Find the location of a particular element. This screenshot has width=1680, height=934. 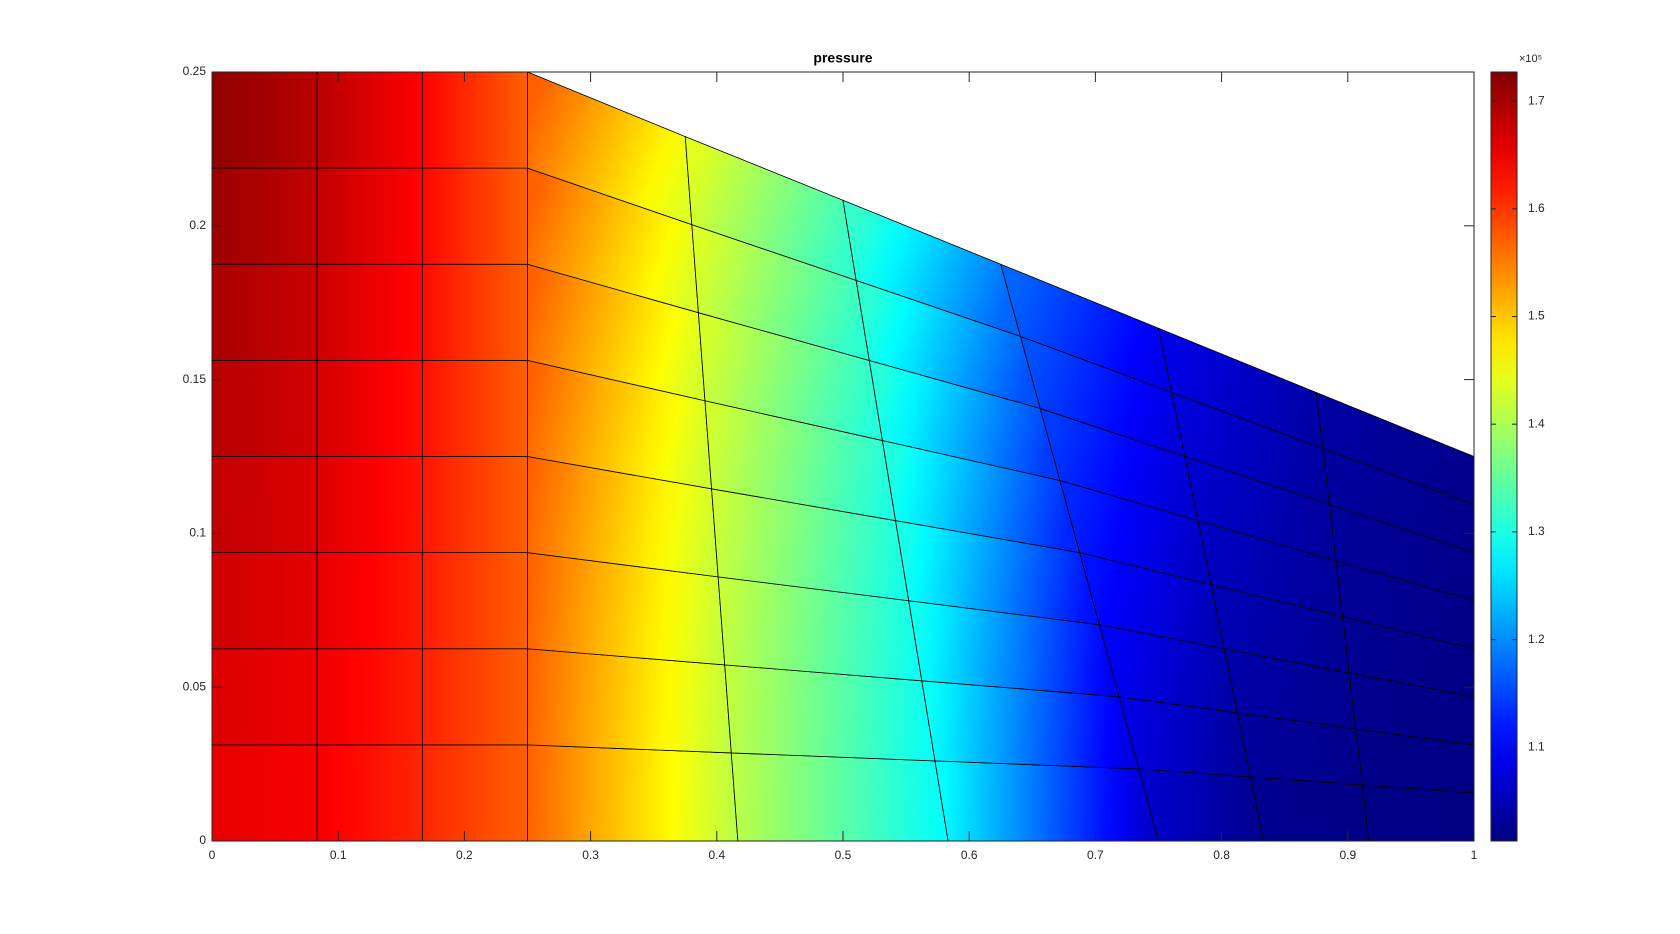

x-tick-label: 0.7 is located at coordinates (1095, 855).